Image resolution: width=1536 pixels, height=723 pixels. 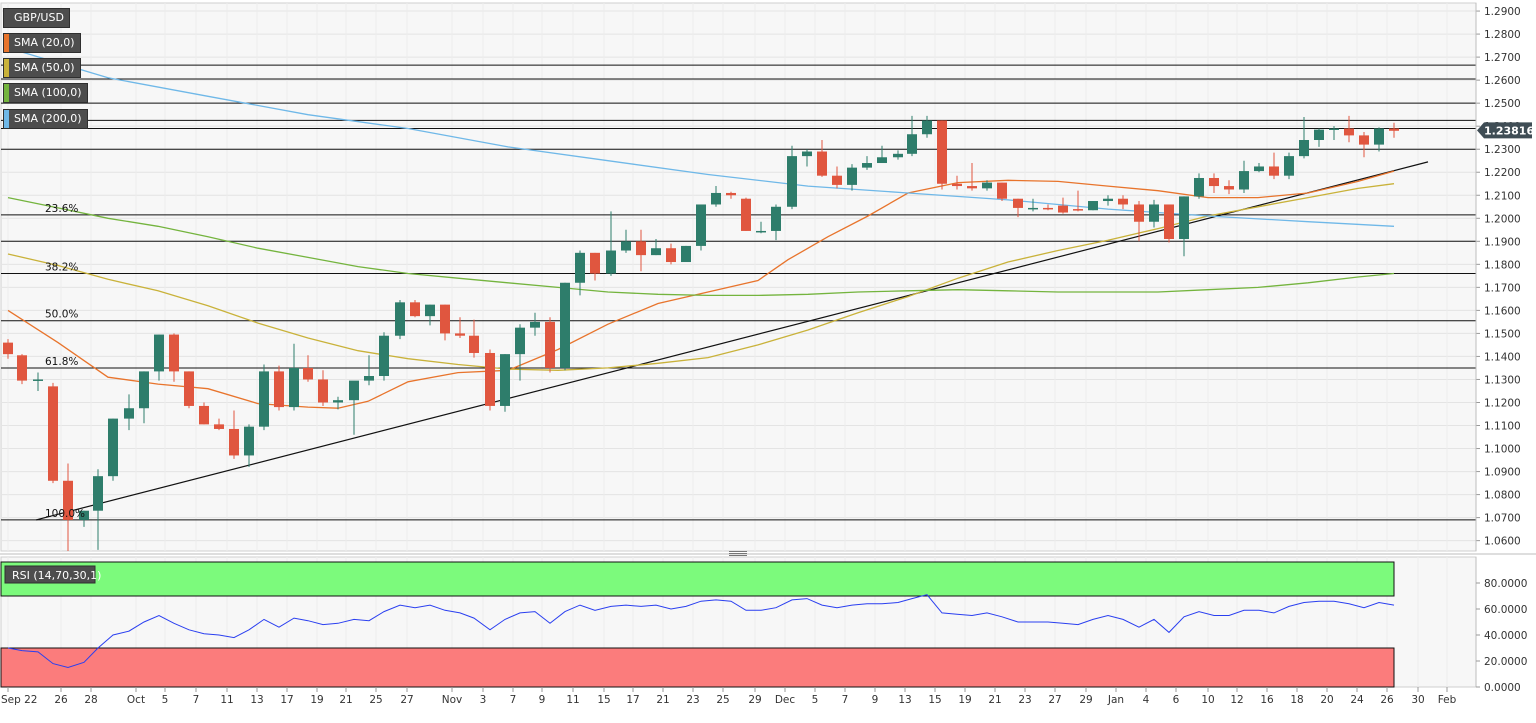 What do you see at coordinates (42, 43) in the screenshot?
I see `legend-item-sma-20: SMA (20,0)` at bounding box center [42, 43].